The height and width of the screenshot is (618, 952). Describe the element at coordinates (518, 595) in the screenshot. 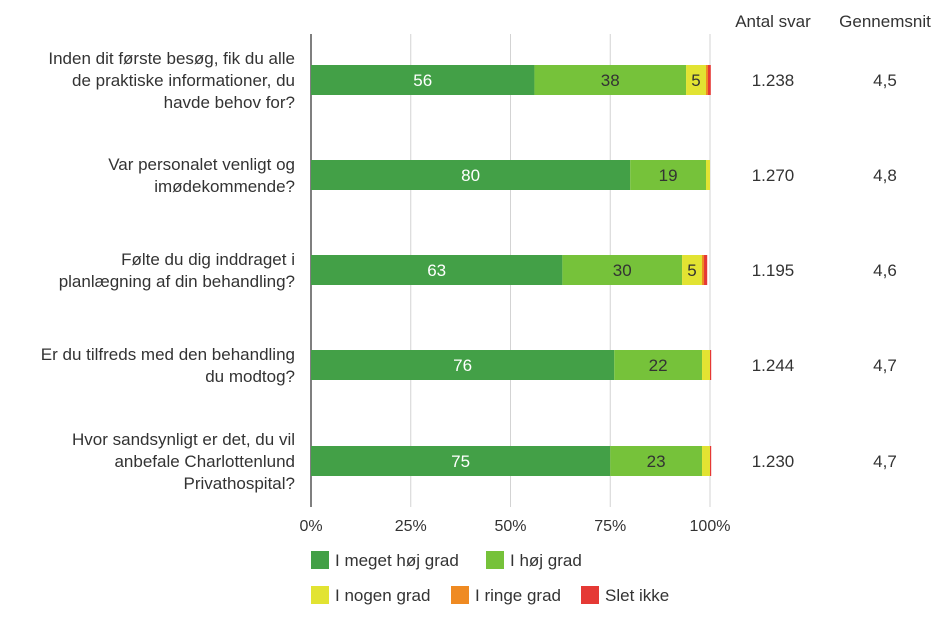

I see `legend-label: I ringe grad` at that location.